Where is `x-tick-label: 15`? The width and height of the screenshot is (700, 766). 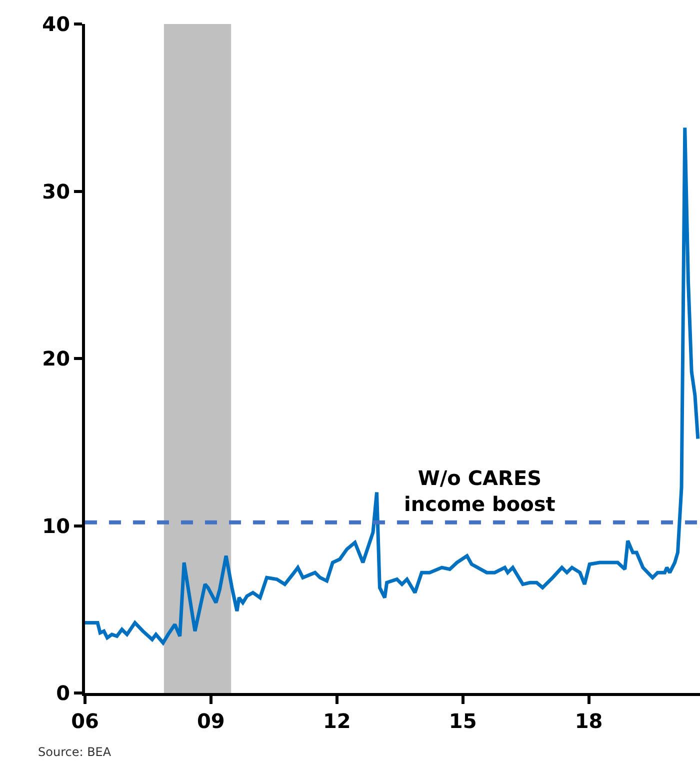 x-tick-label: 15 is located at coordinates (462, 721).